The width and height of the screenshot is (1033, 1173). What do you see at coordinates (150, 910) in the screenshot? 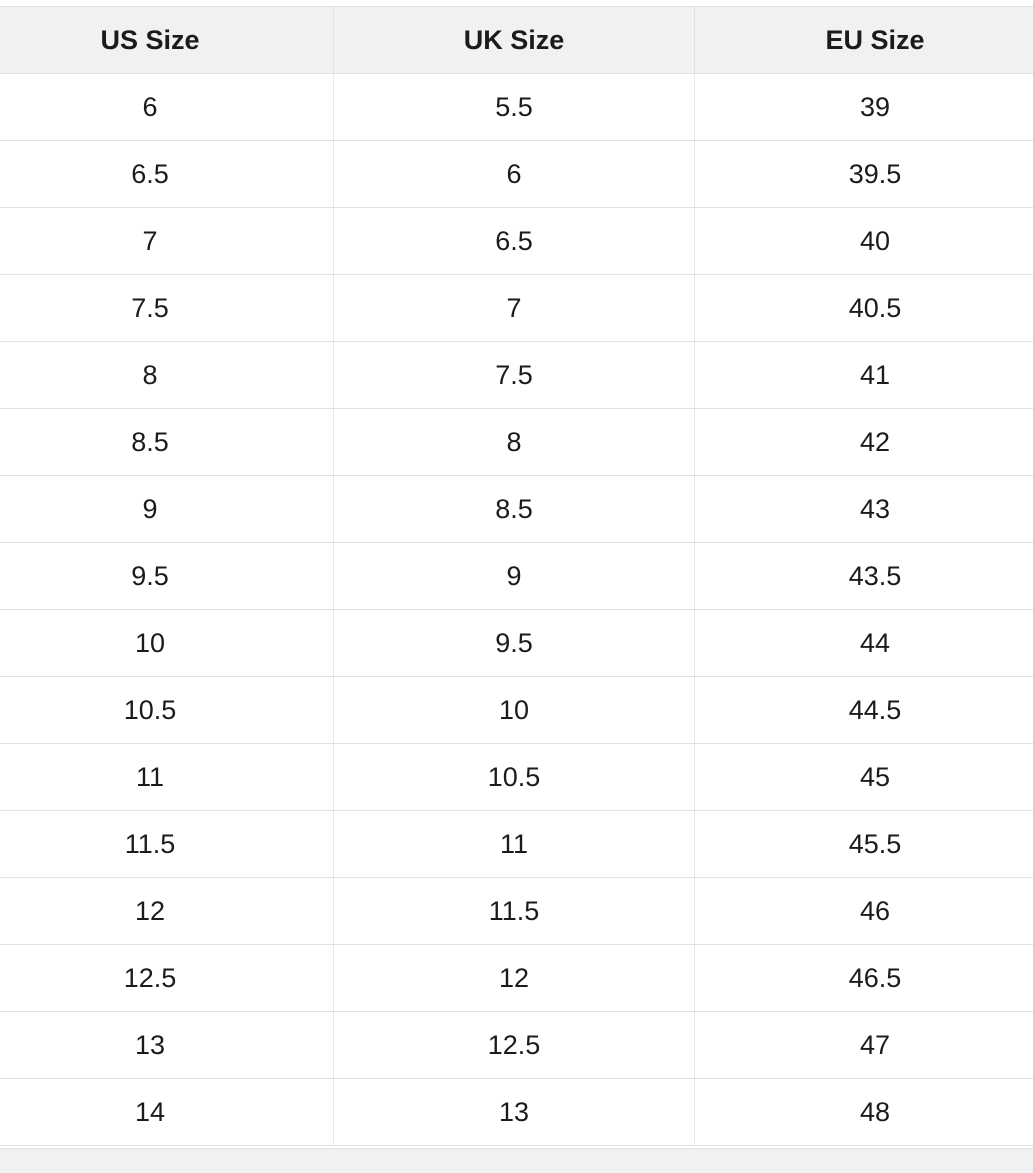
I see `cell-us-size: 12` at bounding box center [150, 910].